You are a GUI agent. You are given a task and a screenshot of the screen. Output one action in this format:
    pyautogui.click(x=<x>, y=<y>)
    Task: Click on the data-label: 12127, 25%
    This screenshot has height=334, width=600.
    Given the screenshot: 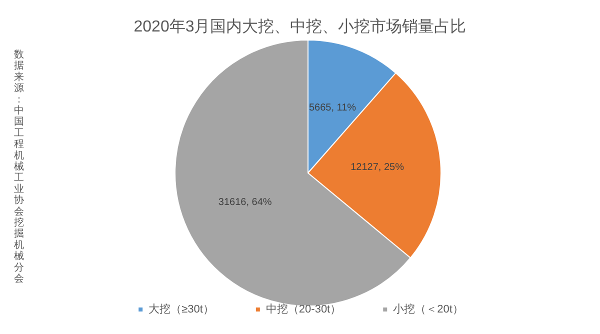 What is the action you would take?
    pyautogui.click(x=377, y=167)
    